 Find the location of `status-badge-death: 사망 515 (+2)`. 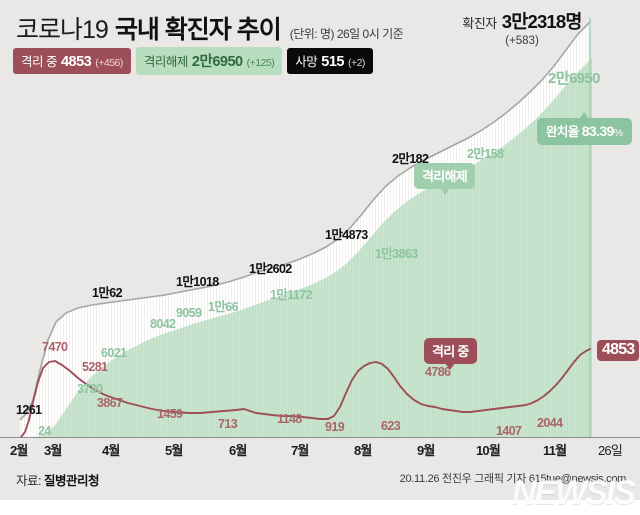

status-badge-death: 사망 515 (+2) is located at coordinates (330, 61).